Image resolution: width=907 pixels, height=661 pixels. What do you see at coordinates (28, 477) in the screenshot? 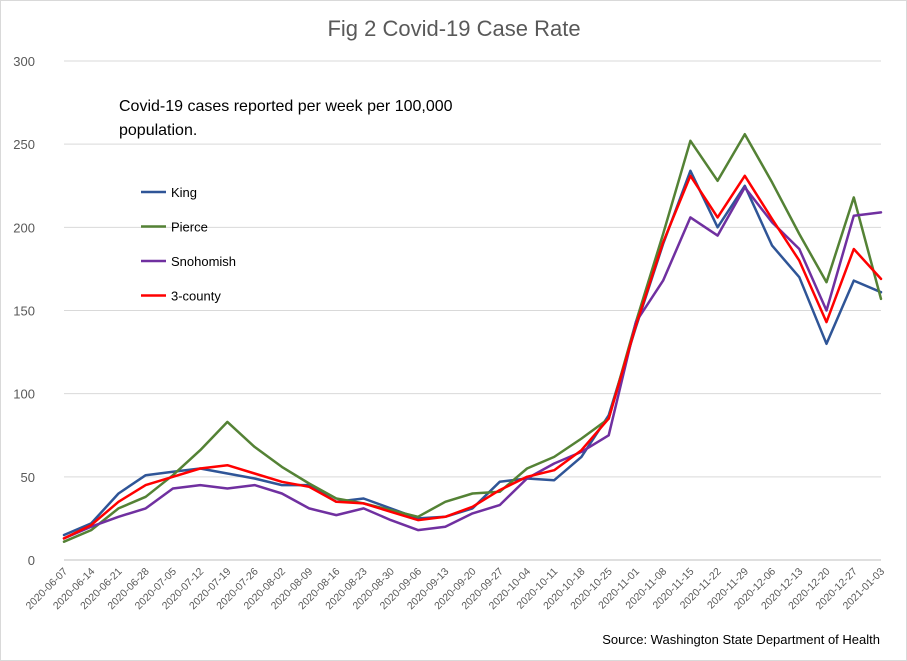
I see `y-tick-label: 50` at bounding box center [28, 477].